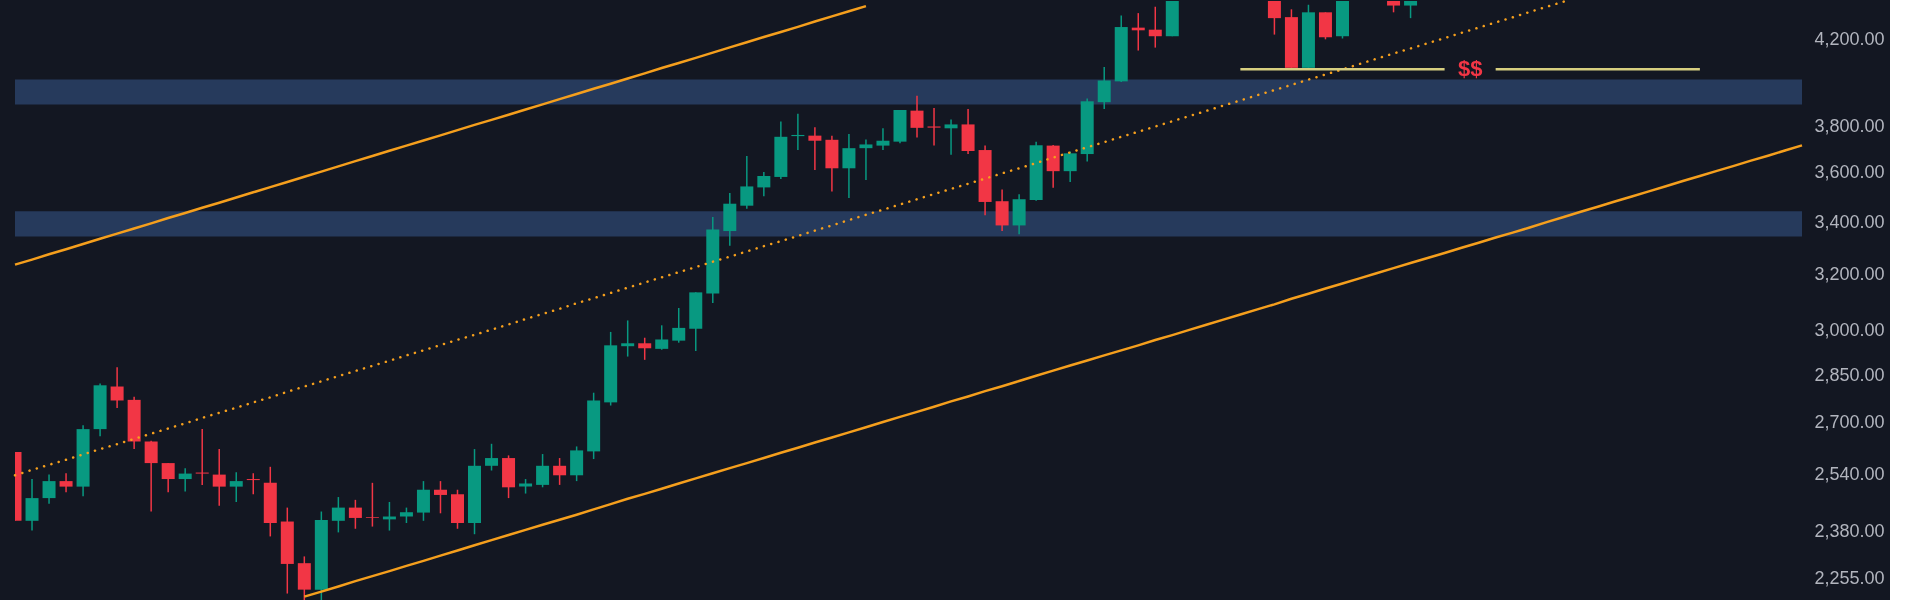  Describe the element at coordinates (1849, 172) in the screenshot. I see `y-tick-label: 3,600.00` at that location.